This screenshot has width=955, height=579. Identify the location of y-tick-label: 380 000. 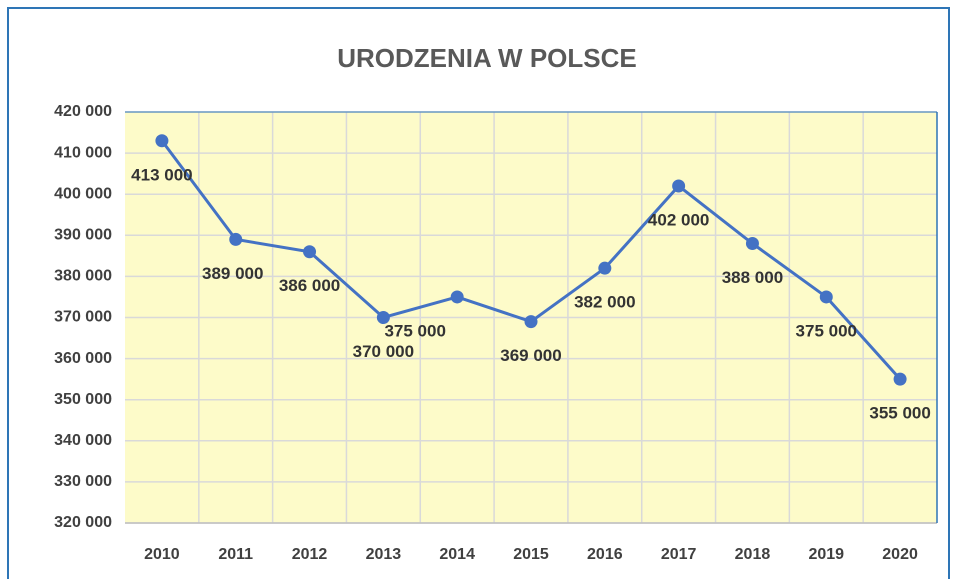
(83, 276).